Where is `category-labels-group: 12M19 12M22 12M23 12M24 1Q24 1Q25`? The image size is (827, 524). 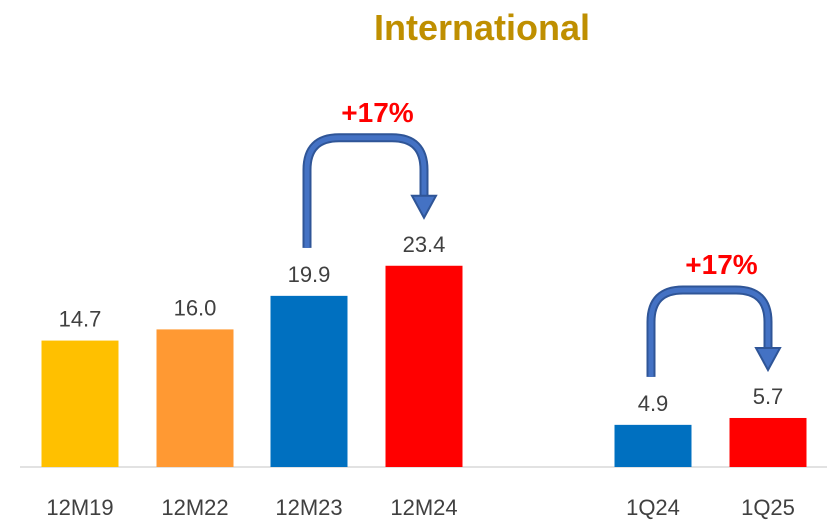
category-labels-group: 12M19 12M22 12M23 12M24 1Q24 1Q25 is located at coordinates (420, 507).